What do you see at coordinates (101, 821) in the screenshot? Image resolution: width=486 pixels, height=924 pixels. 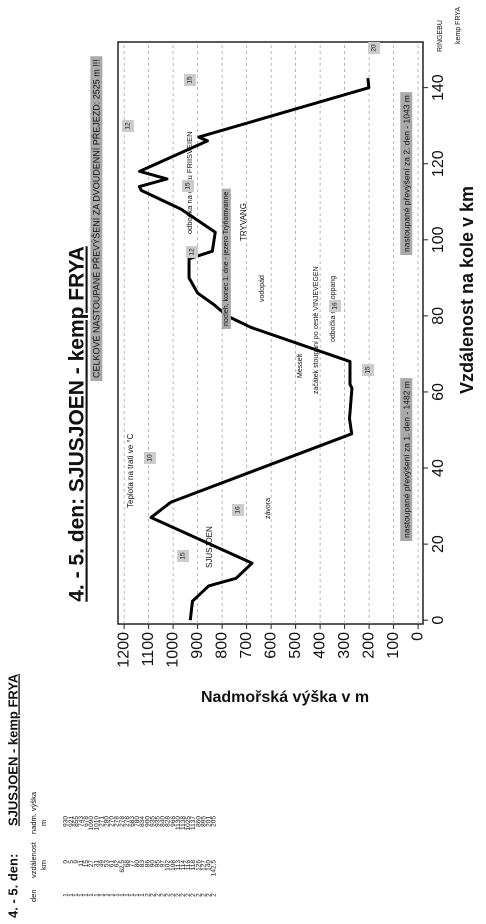 I see `table-cell: 271` at bounding box center [101, 821].